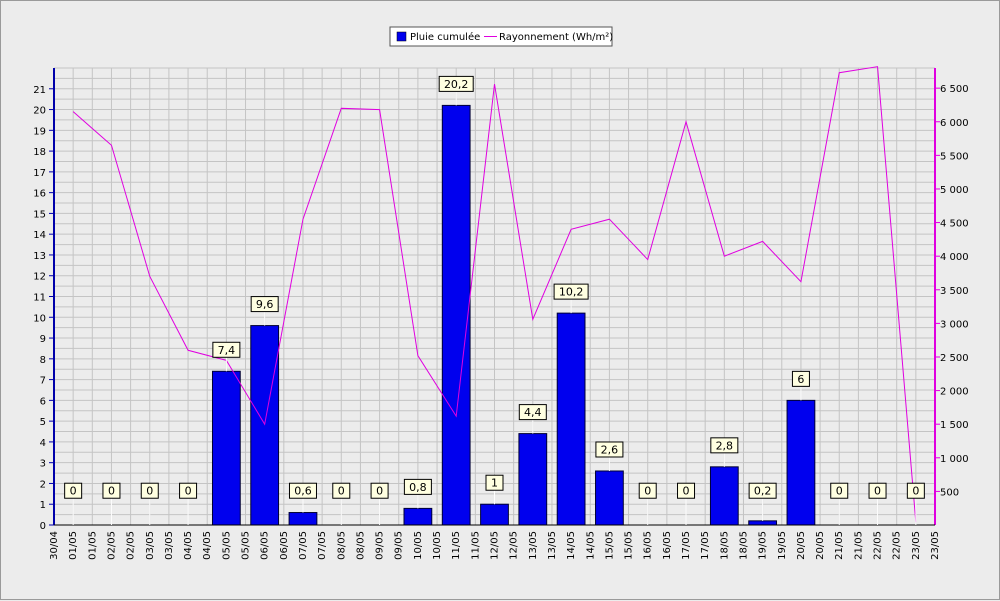  I want to click on y-left-tick-label: 5, so click(43, 422).